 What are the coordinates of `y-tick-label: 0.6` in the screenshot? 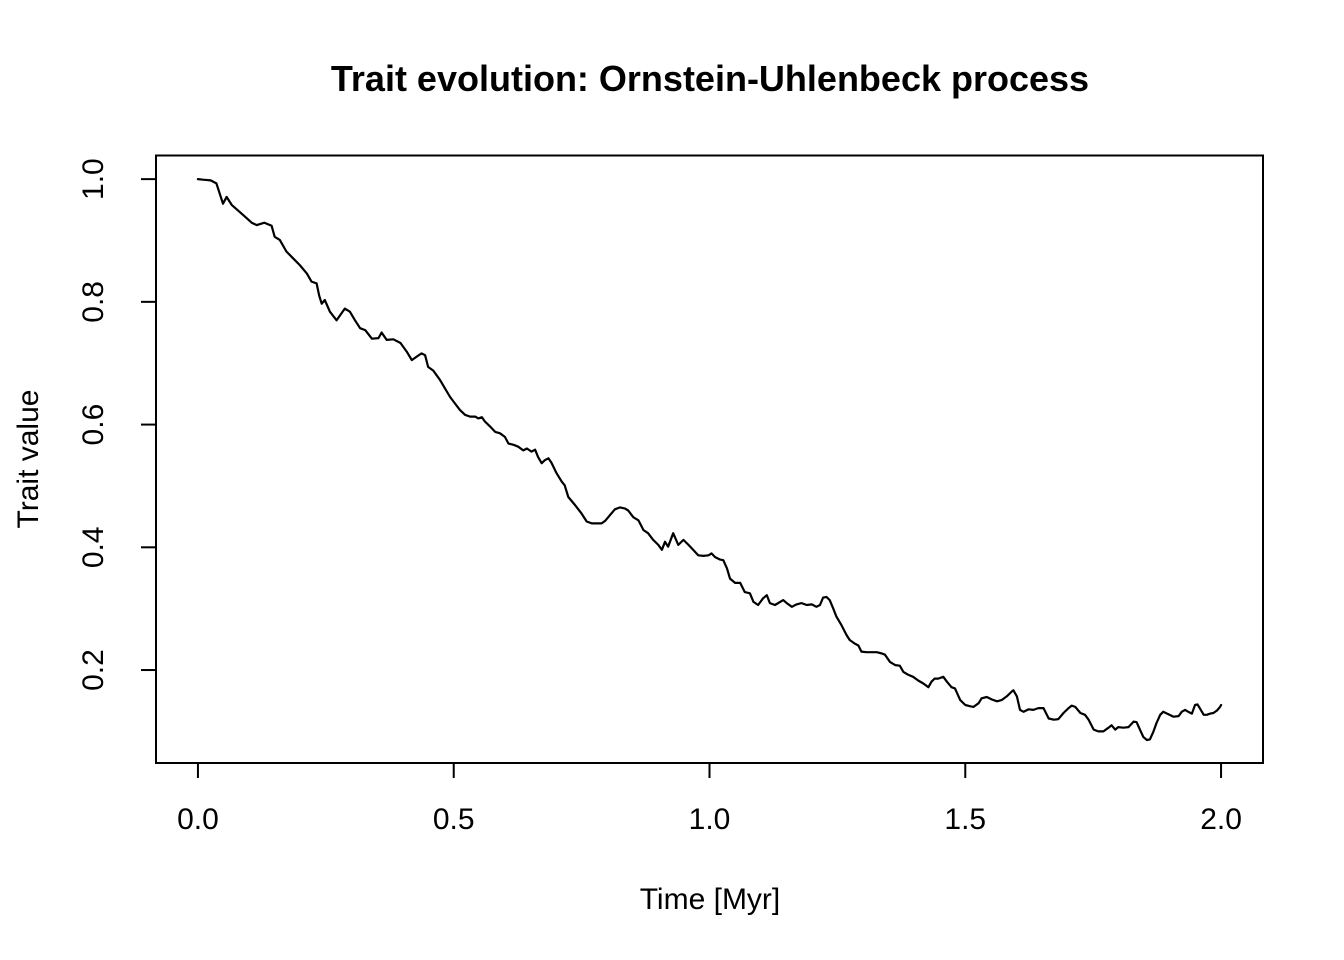 It's located at (93, 425).